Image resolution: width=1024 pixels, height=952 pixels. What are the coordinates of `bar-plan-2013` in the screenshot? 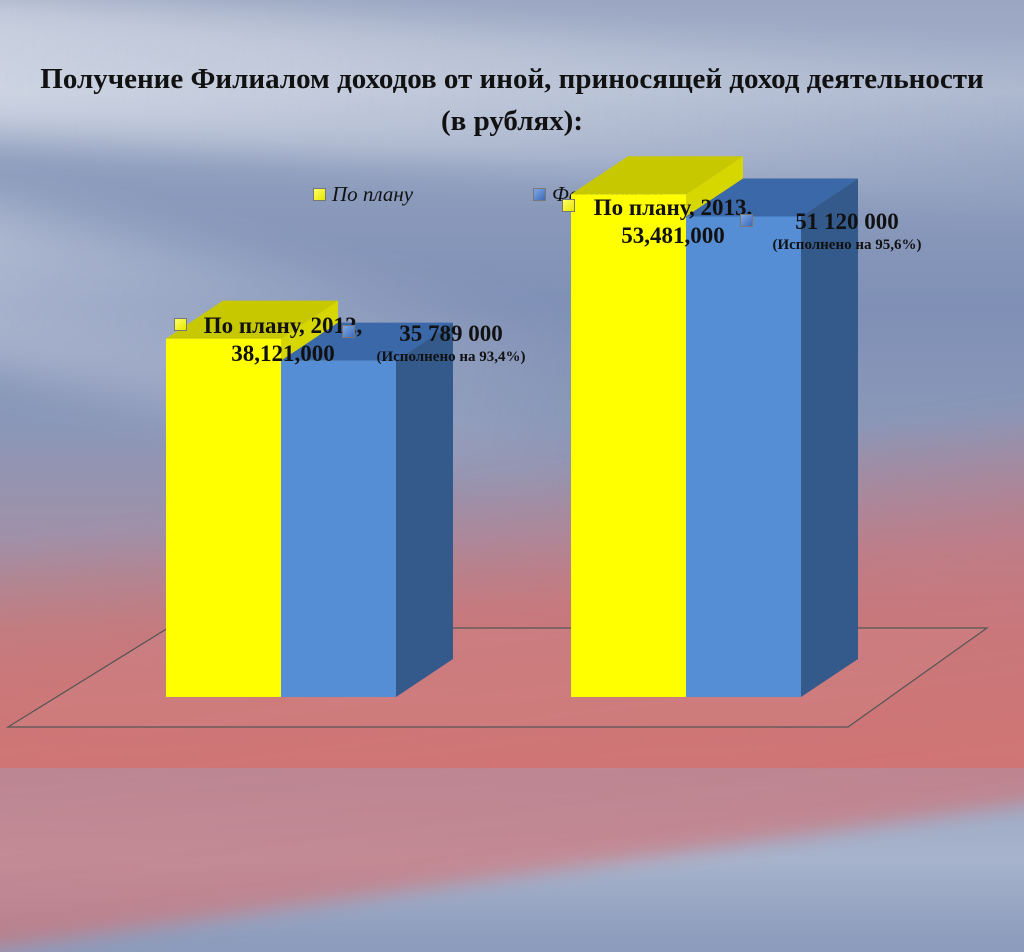 It's located at (628, 445).